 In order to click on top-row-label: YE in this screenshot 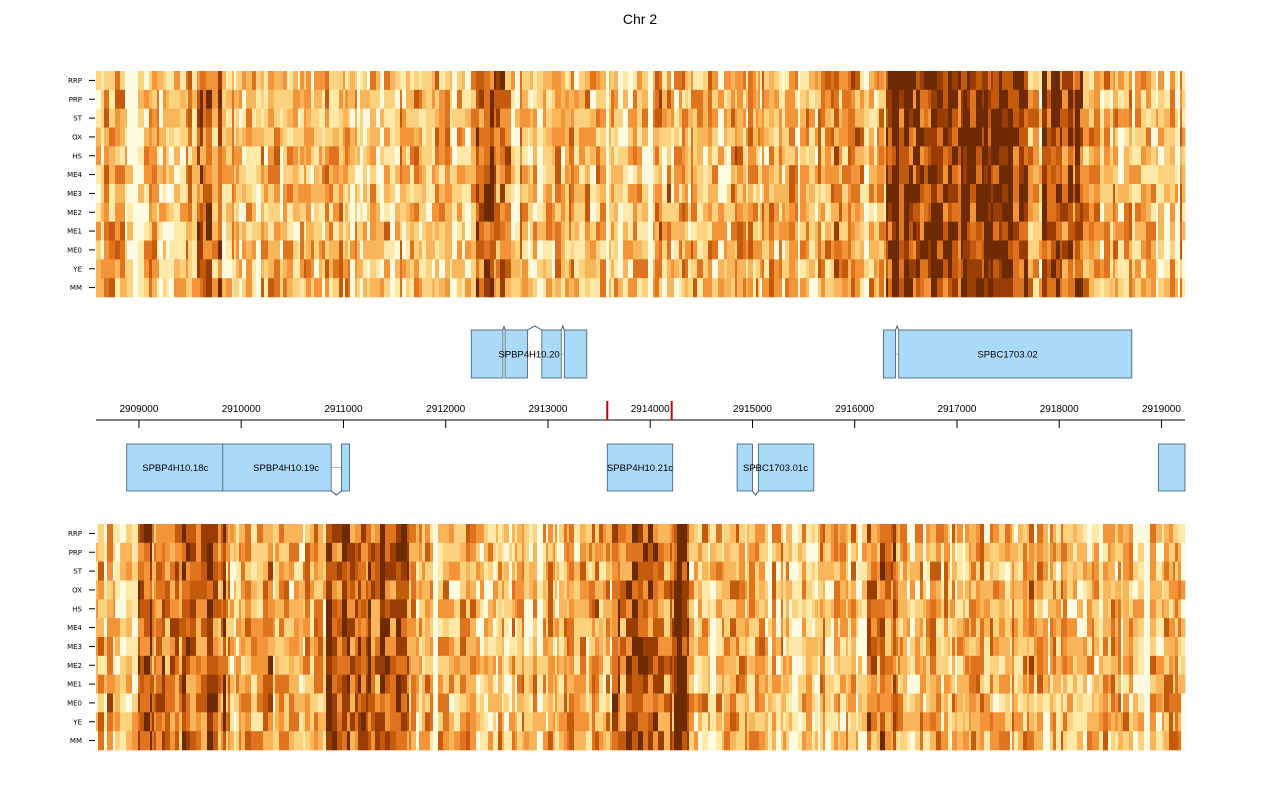, I will do `click(77, 269)`.